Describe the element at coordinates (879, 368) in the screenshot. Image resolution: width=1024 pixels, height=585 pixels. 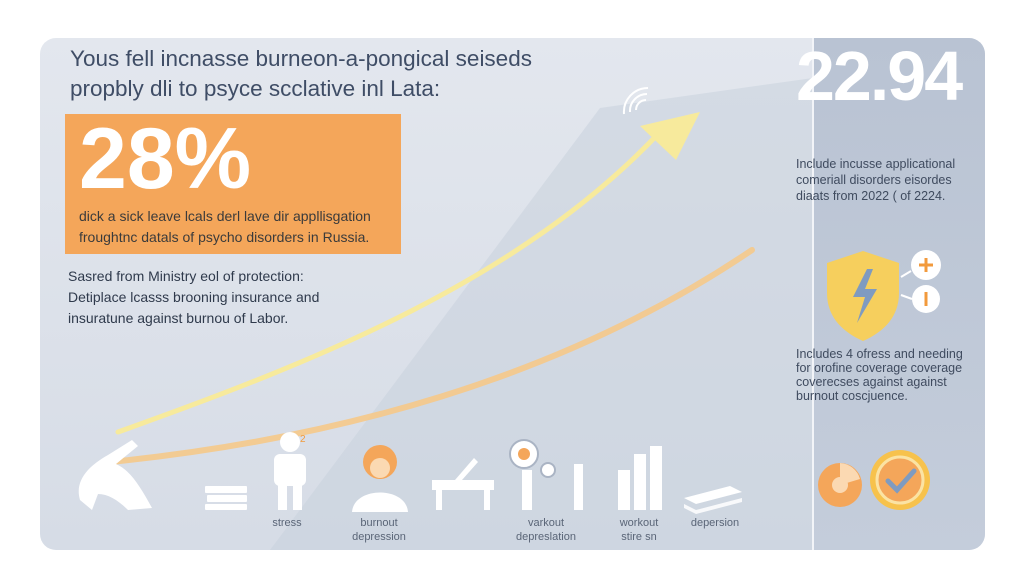
I see `protection-line-2: for orofine coverage coverage` at that location.